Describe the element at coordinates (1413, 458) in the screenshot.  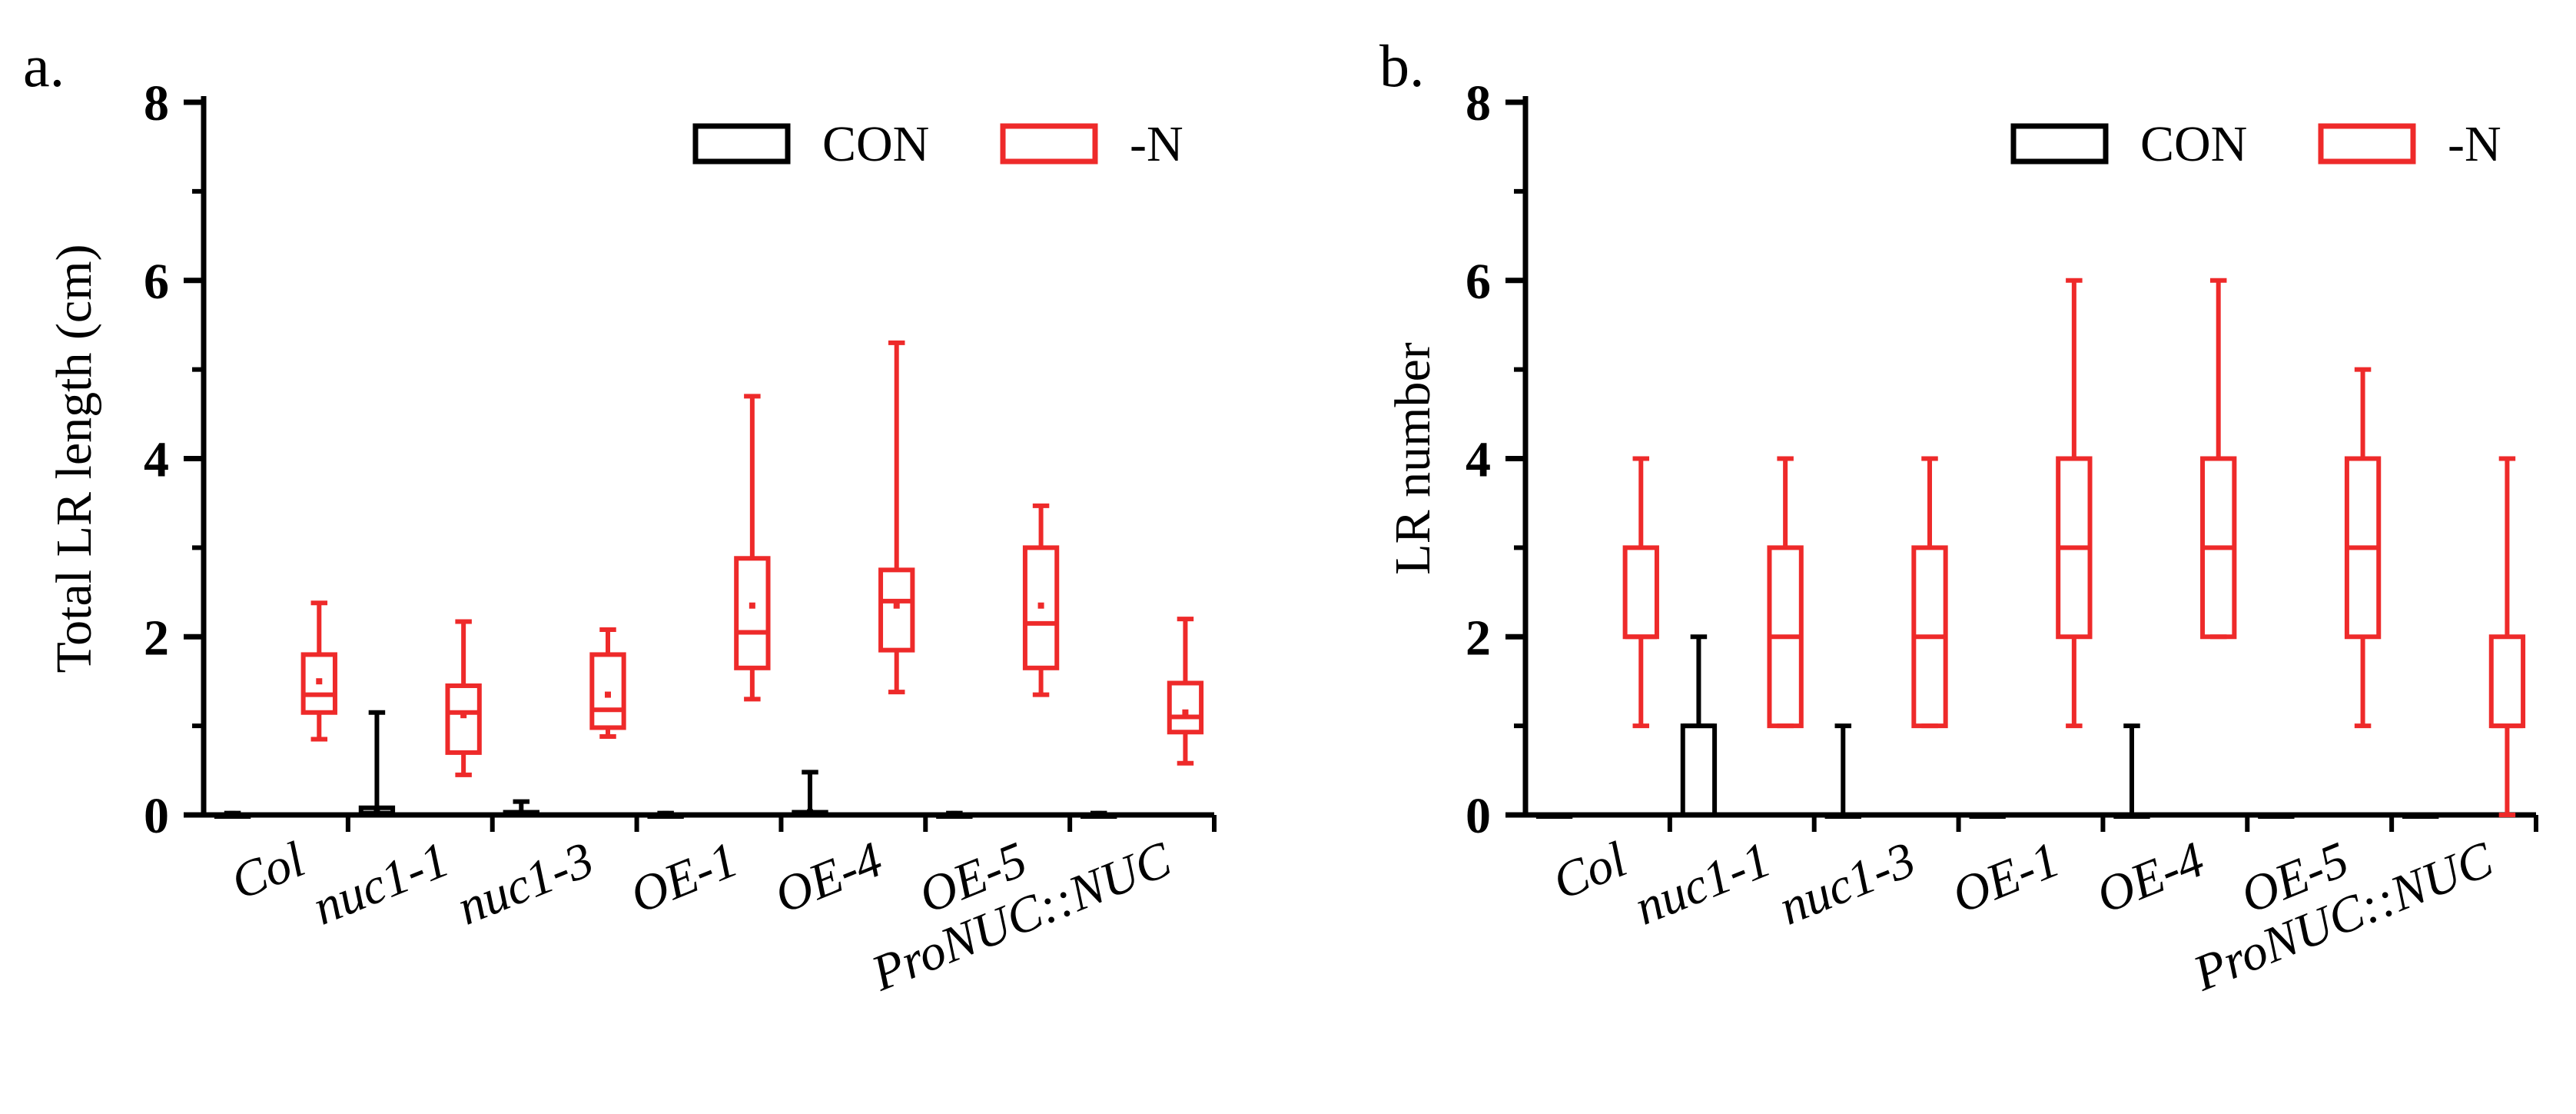
I see `y-axis-title: LR number` at that location.